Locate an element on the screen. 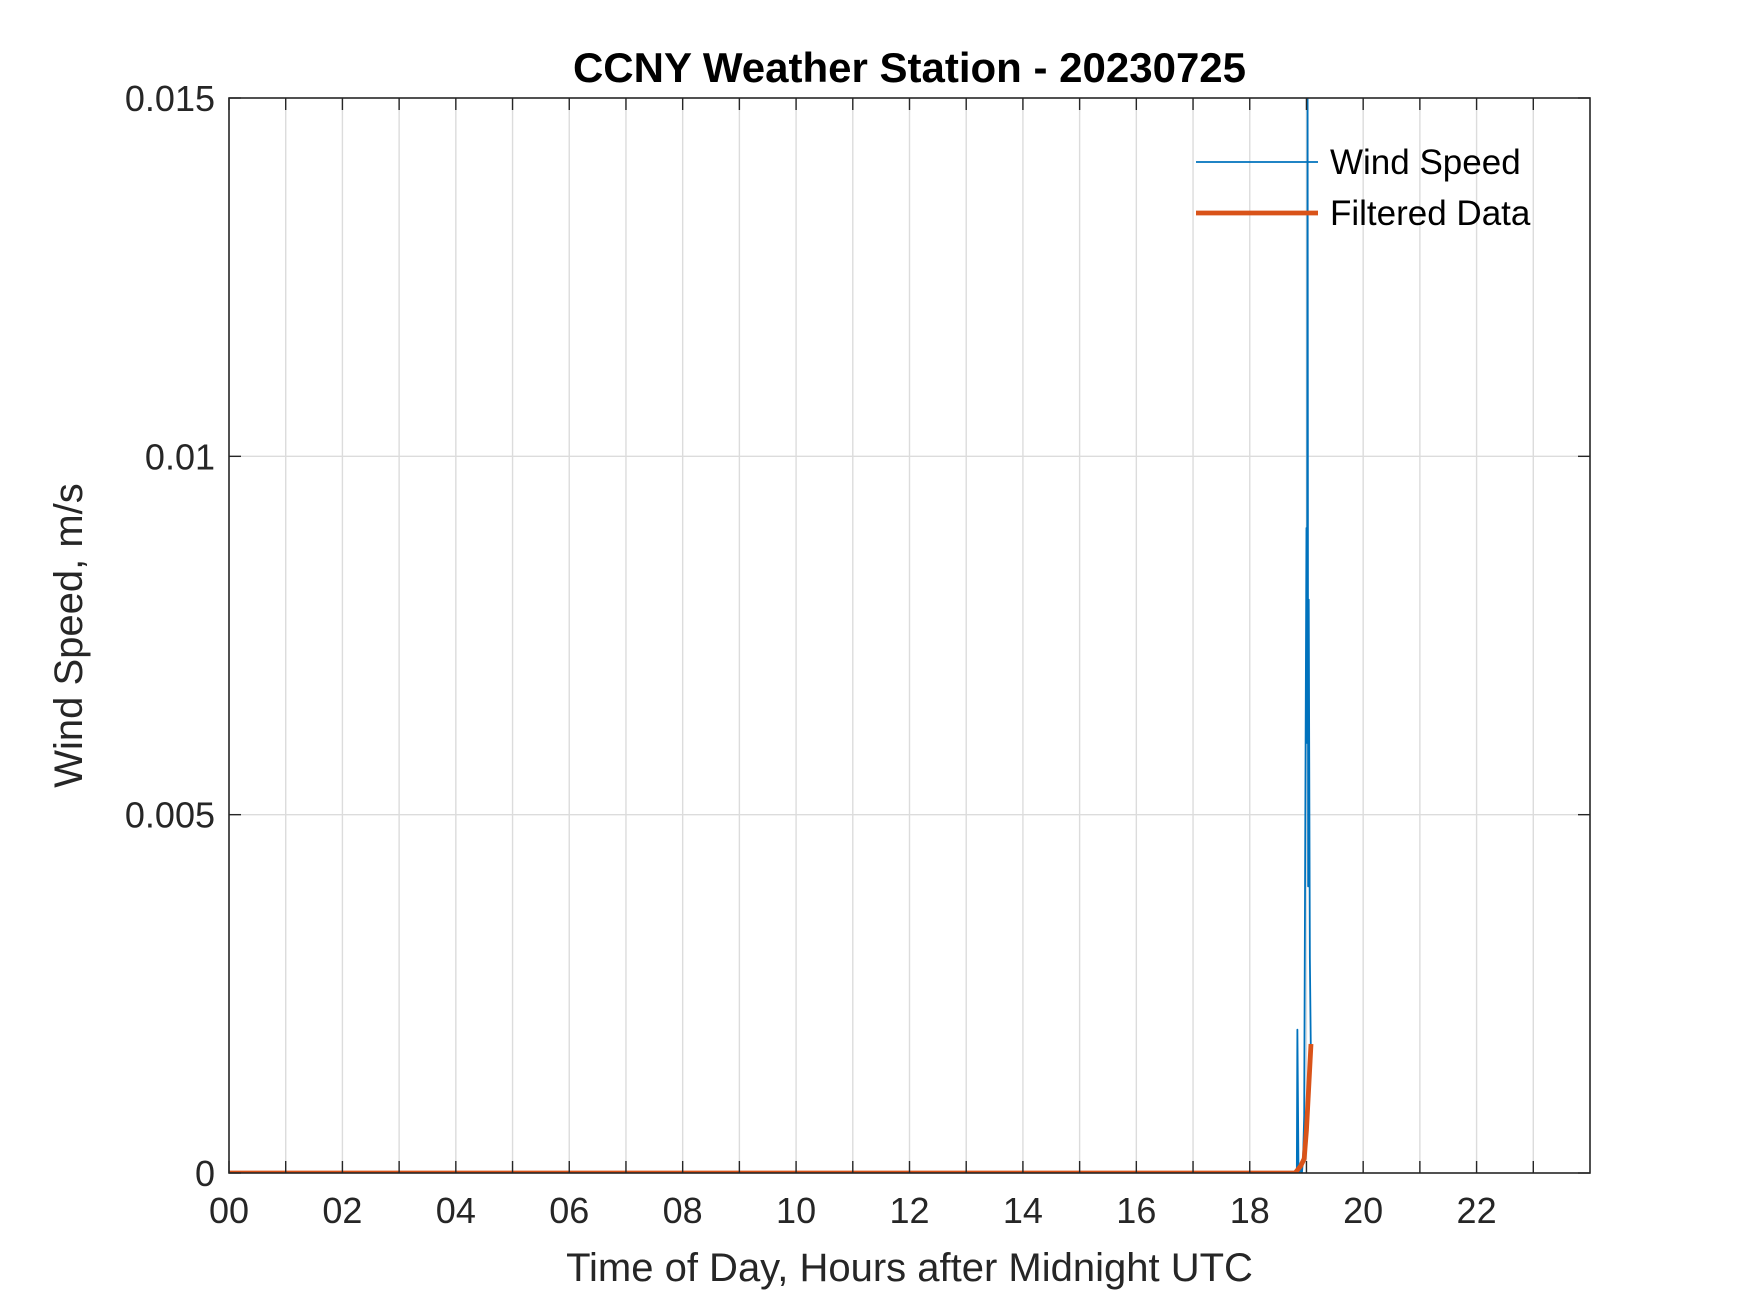 This screenshot has height=1313, width=1750. x-tick-label: 18 is located at coordinates (1250, 1210).